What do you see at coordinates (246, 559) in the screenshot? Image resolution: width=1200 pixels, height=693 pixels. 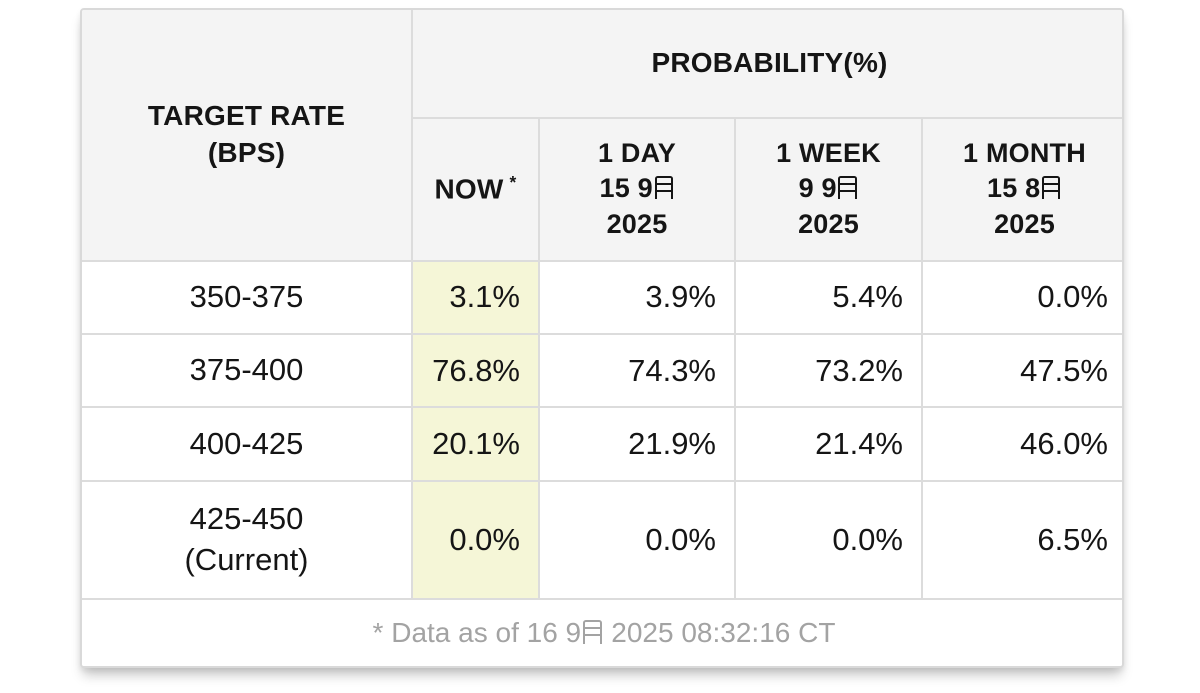 I see `rate-label-line2: (Current)` at bounding box center [246, 559].